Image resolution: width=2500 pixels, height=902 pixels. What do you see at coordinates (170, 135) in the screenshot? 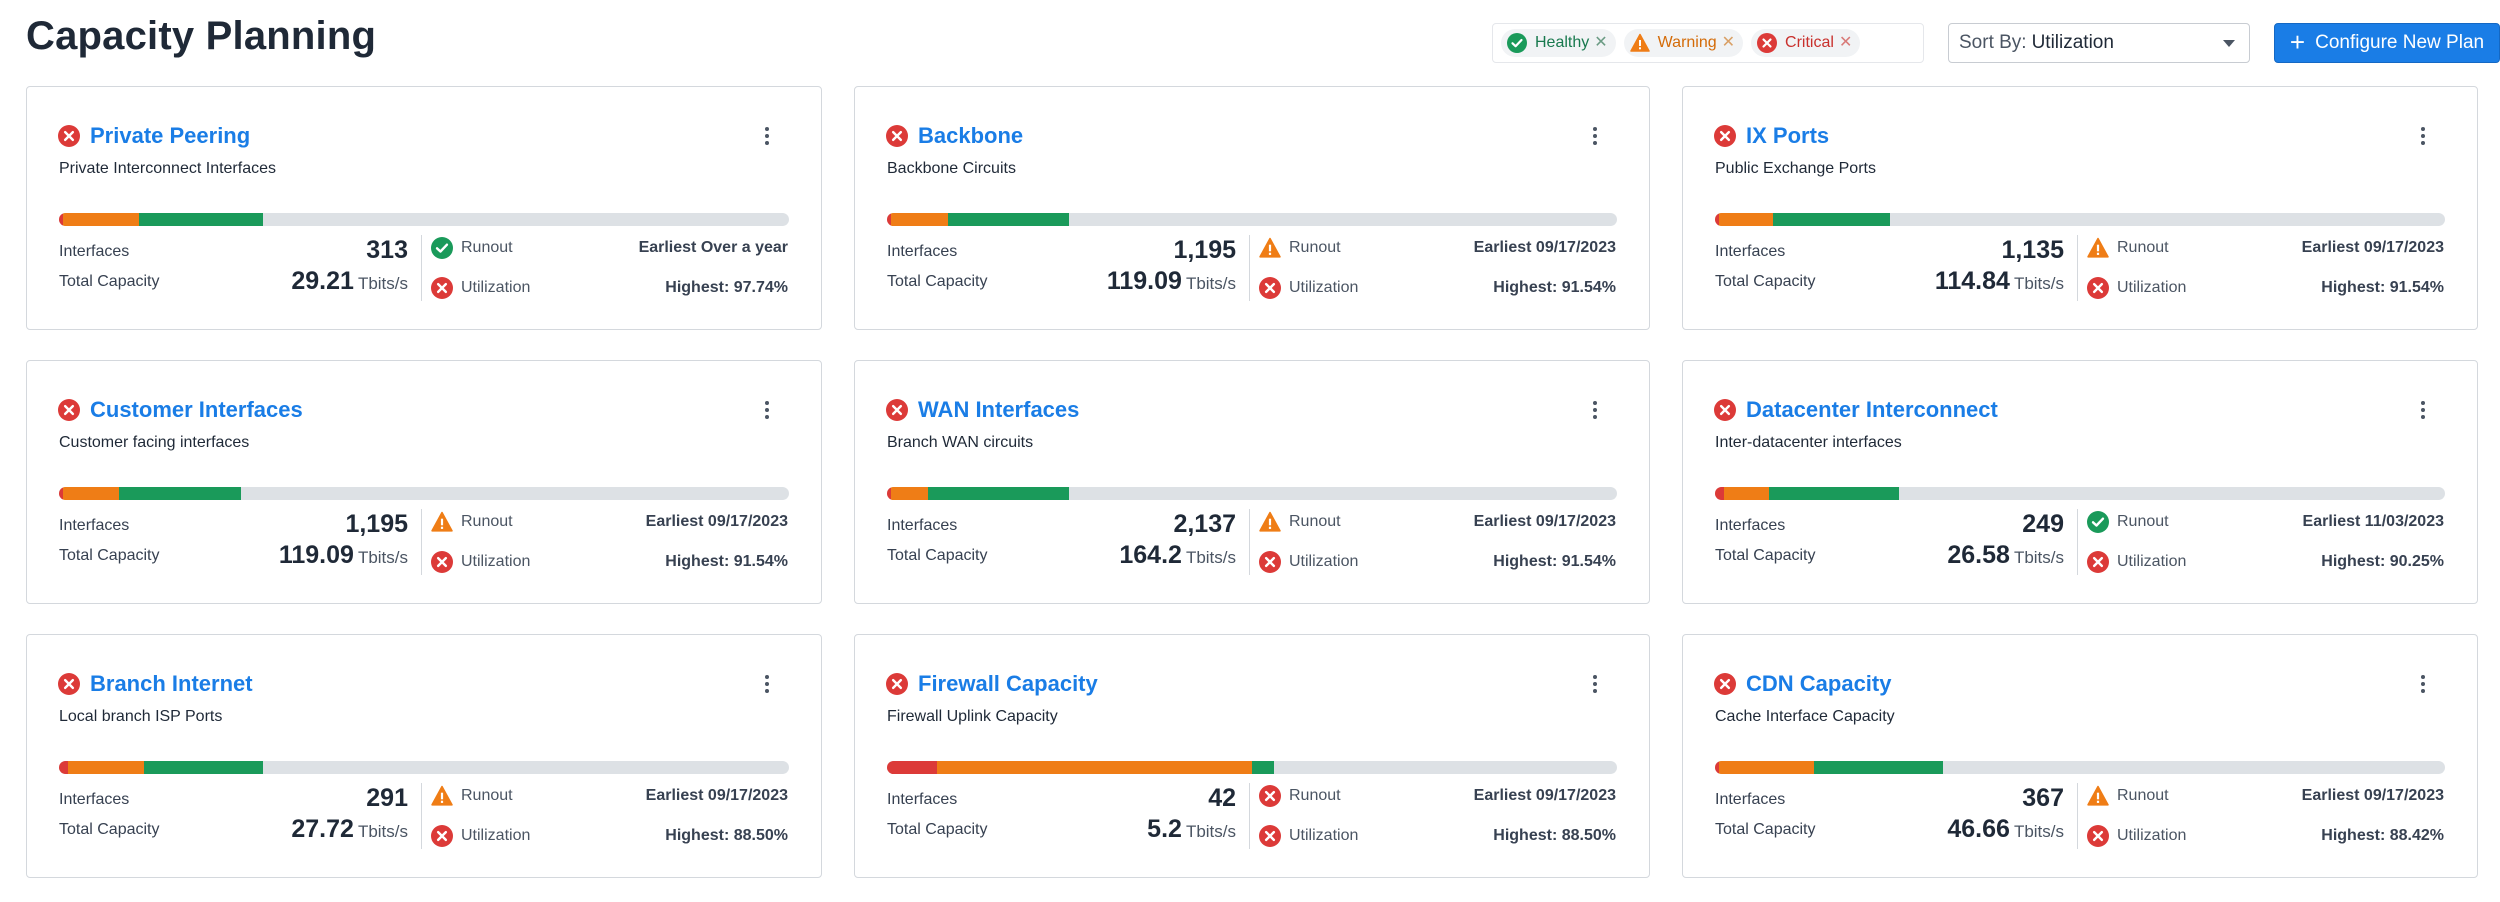
I see `plan-title: Private Peering` at bounding box center [170, 135].